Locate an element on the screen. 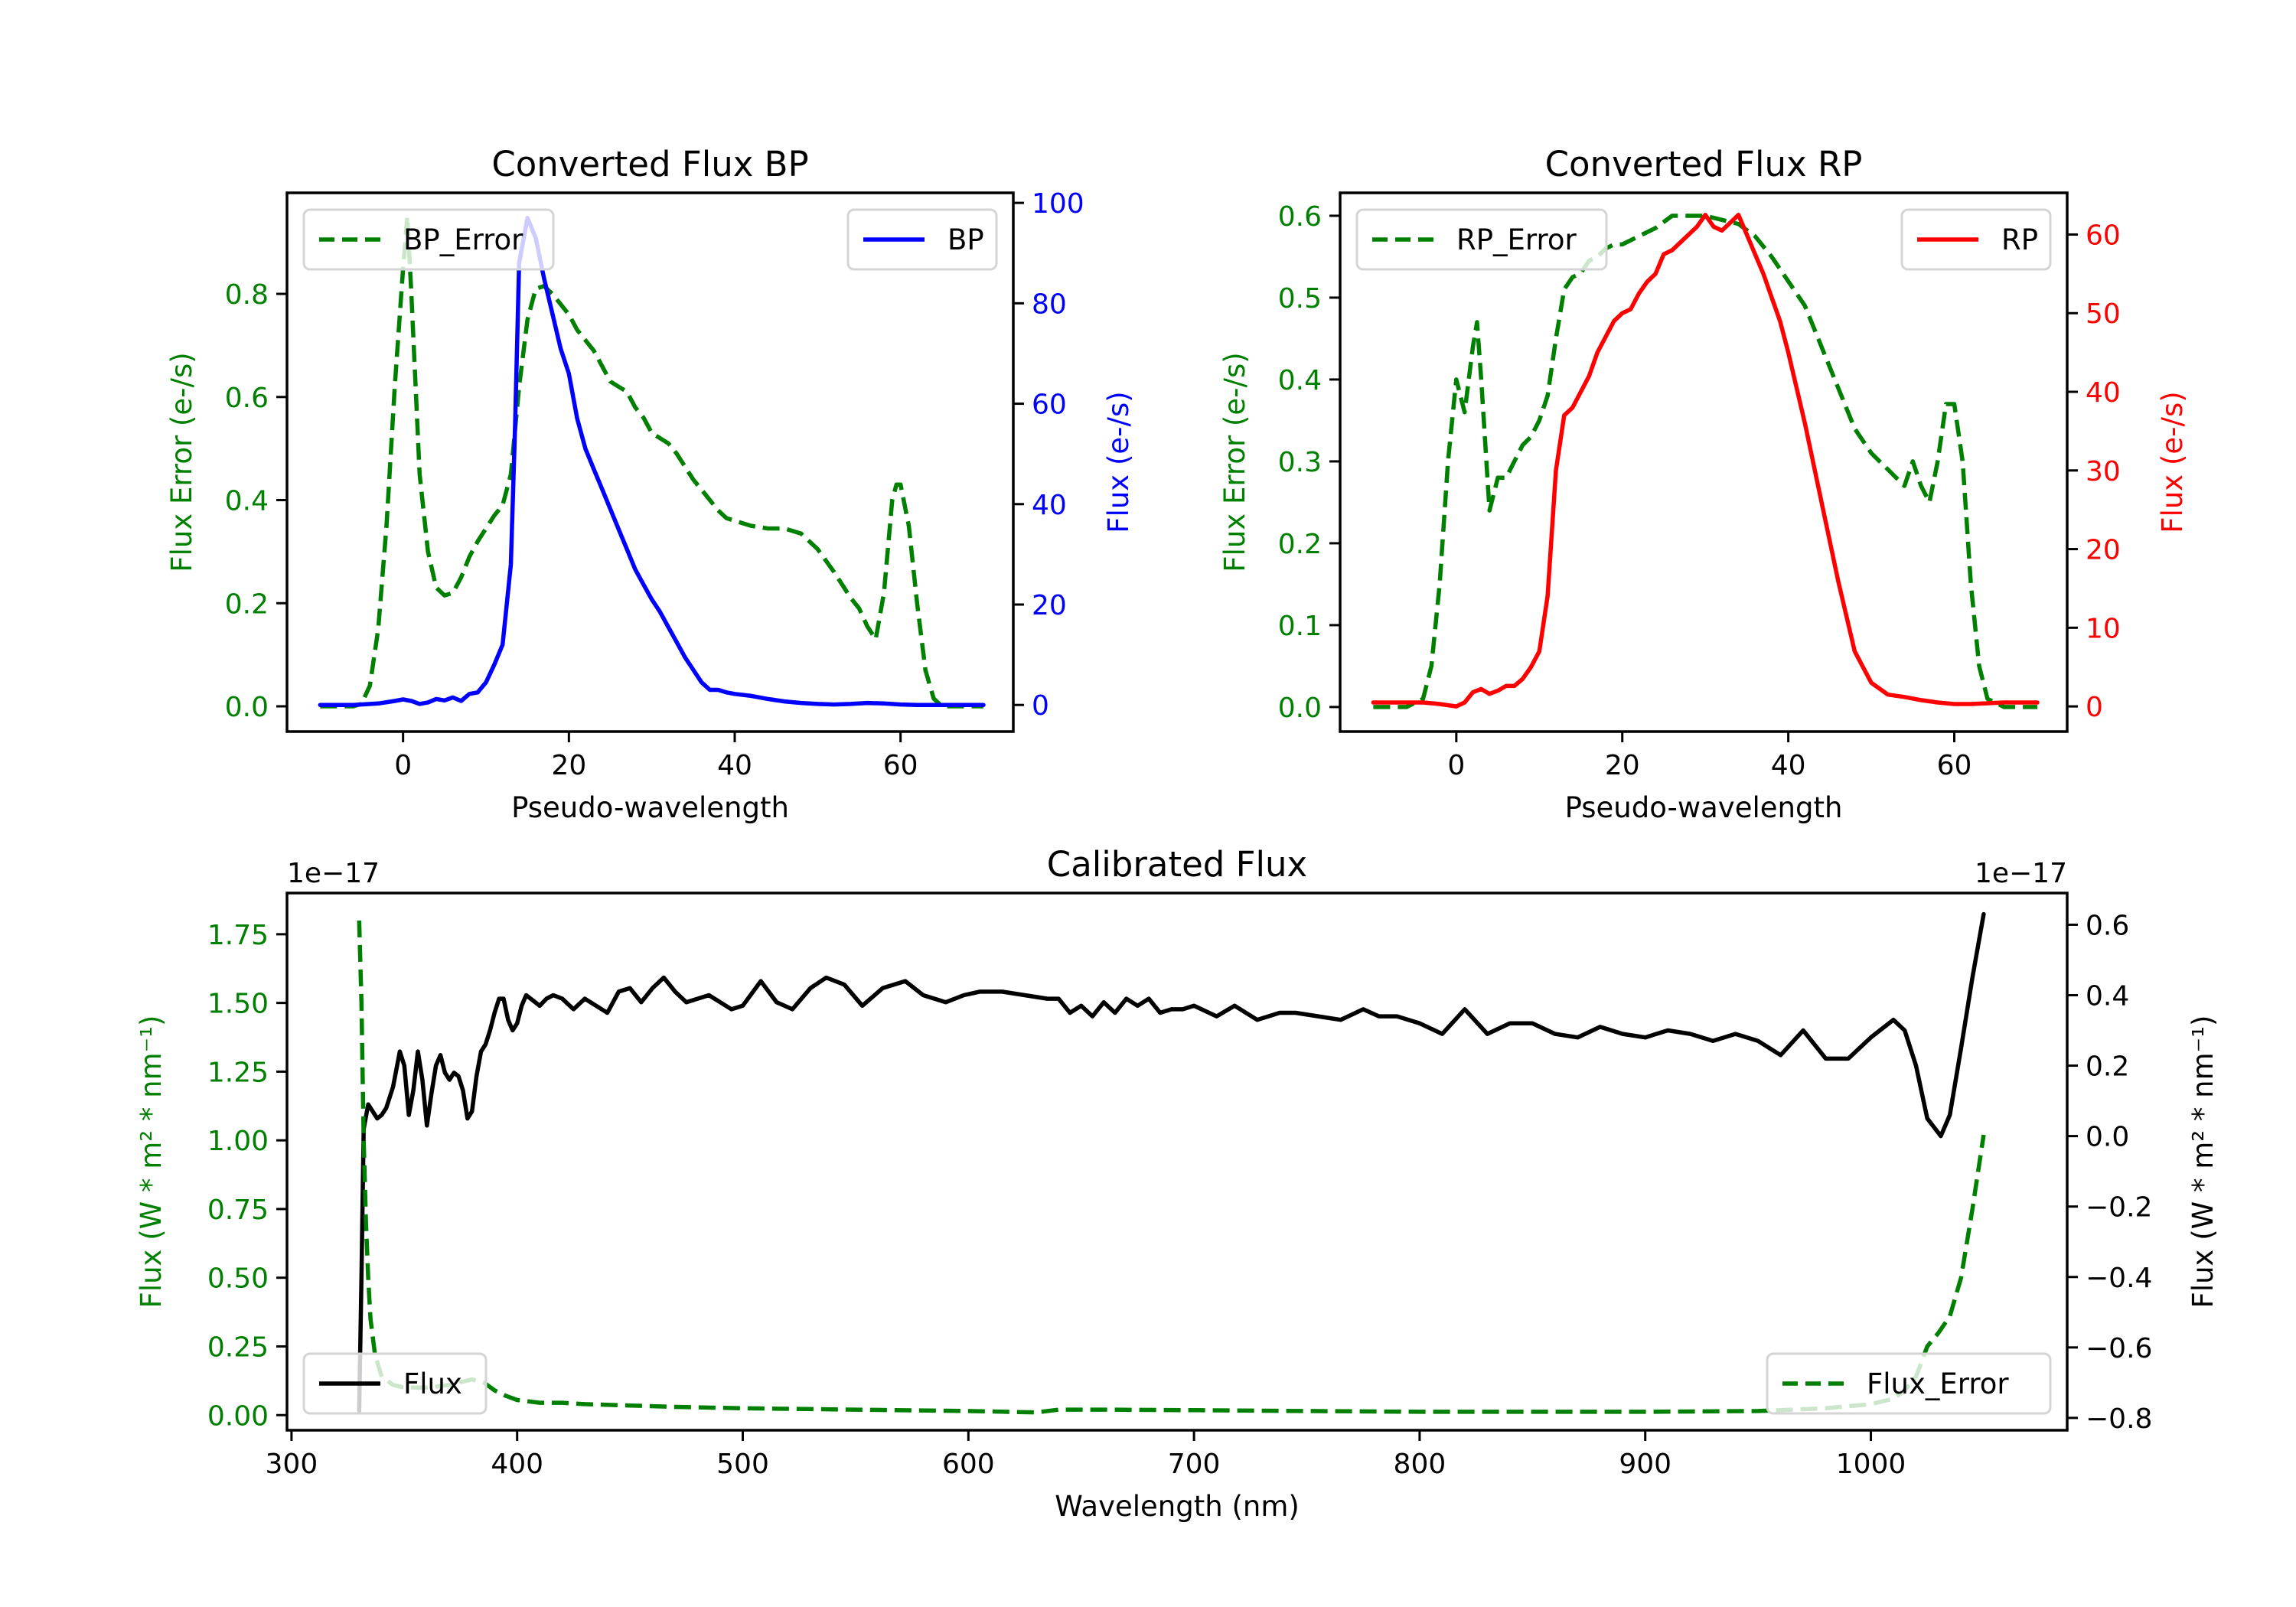 The width and height of the screenshot is (2296, 1607). legend-label: BP_Error is located at coordinates (463, 239).